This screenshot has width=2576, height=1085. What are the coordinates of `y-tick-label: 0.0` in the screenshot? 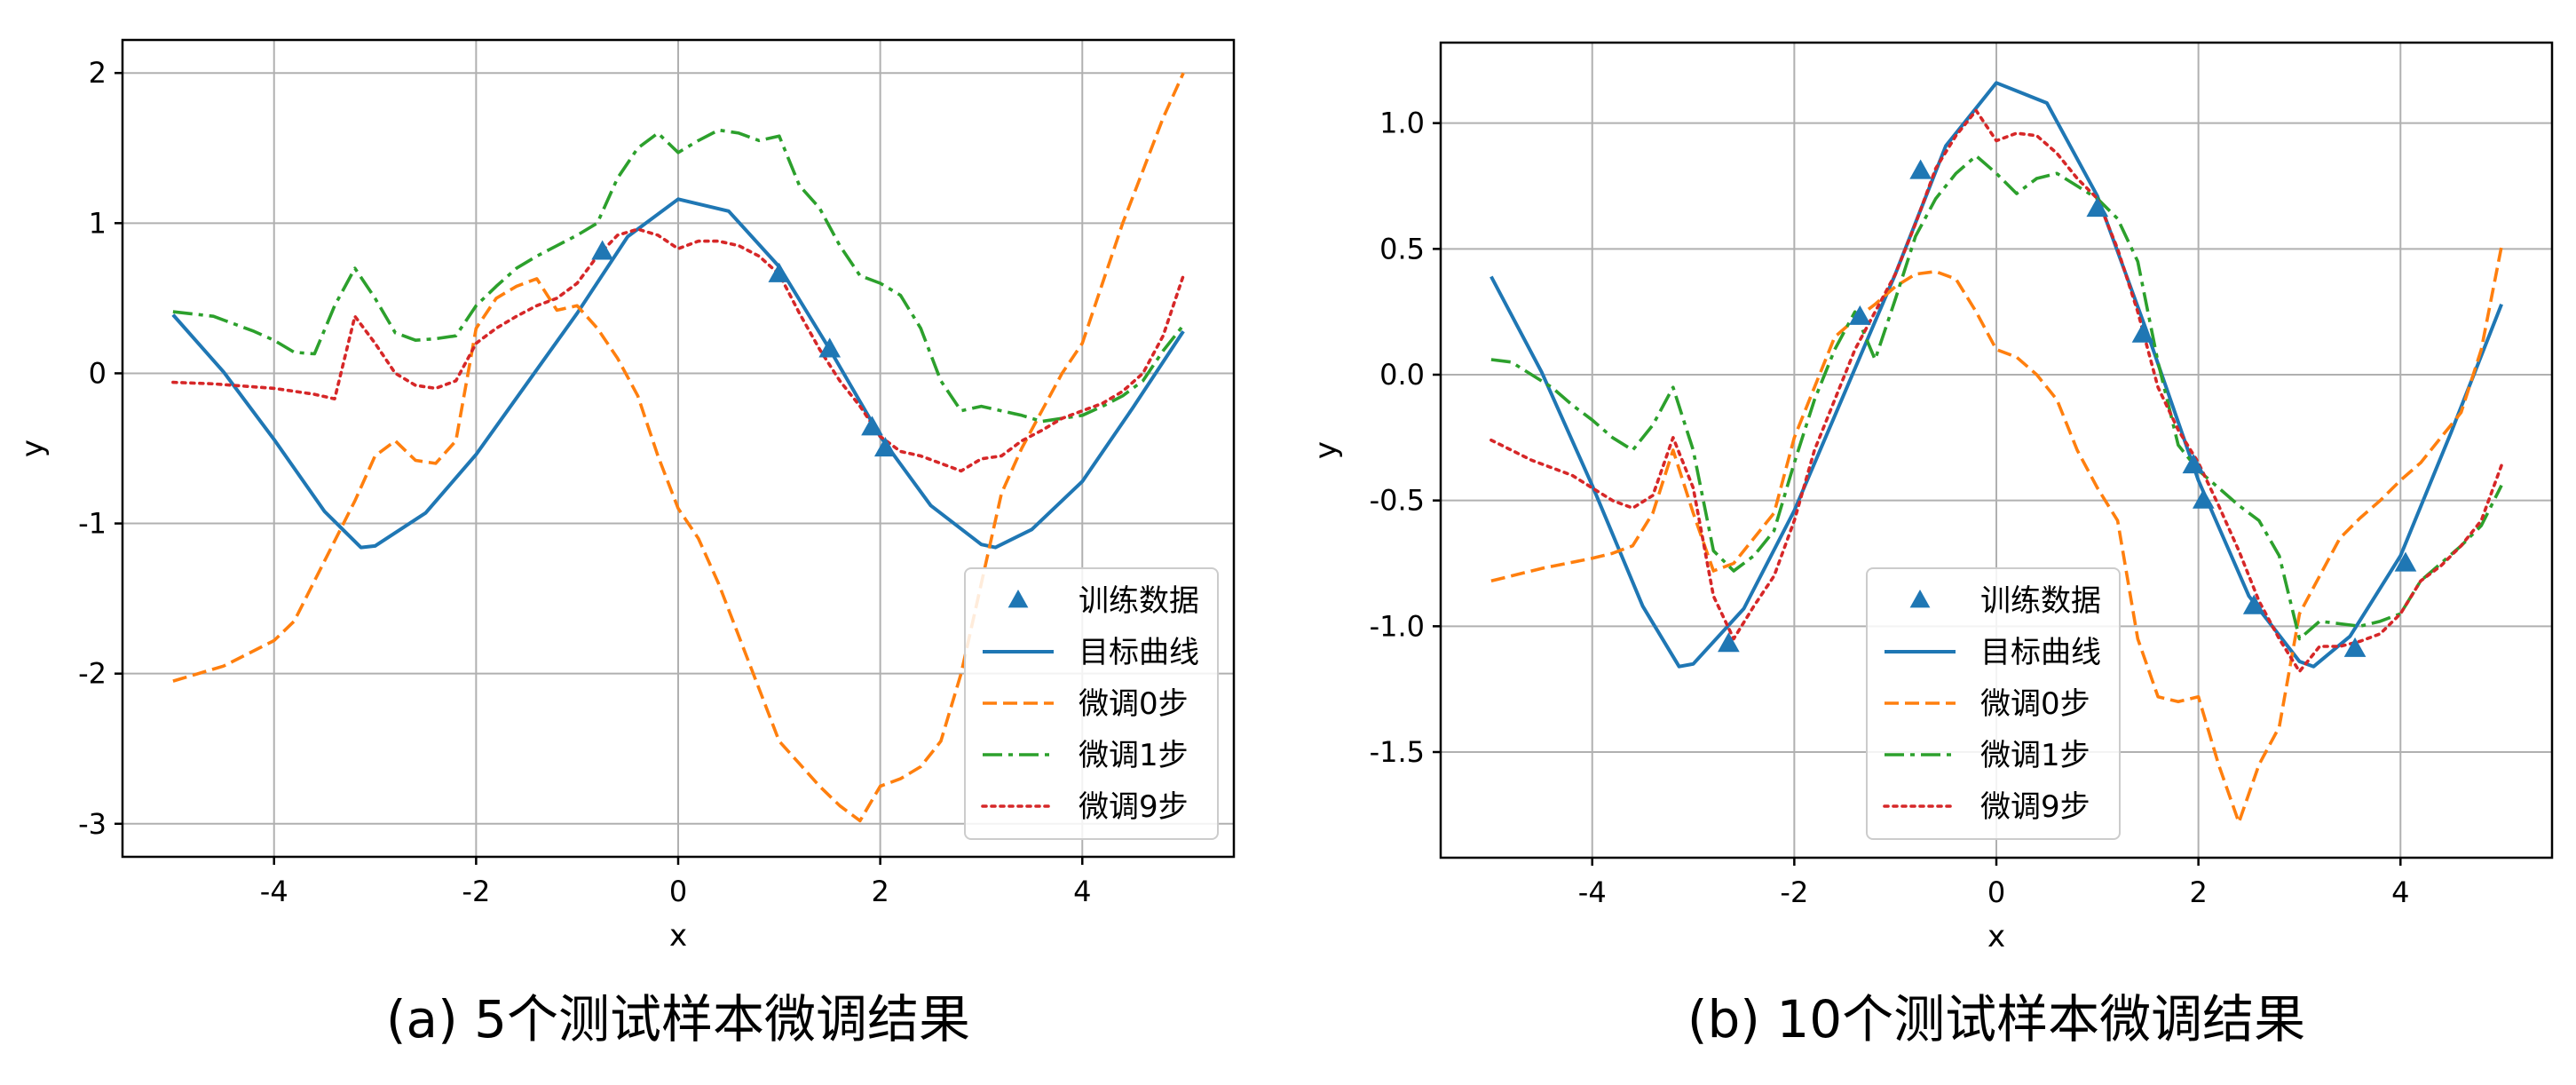 It's located at (1402, 375).